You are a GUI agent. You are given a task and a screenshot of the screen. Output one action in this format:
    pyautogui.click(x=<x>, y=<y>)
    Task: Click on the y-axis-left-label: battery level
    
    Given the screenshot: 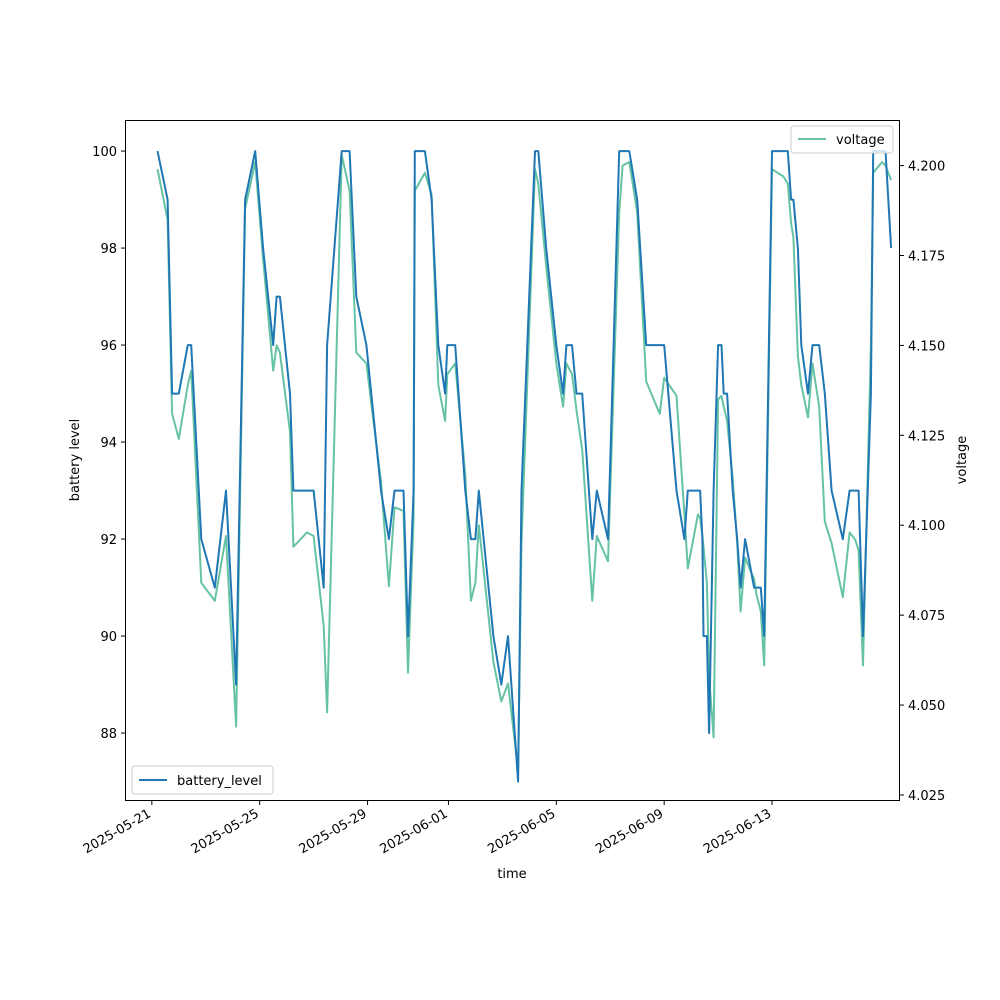 What is the action you would take?
    pyautogui.click(x=75, y=460)
    